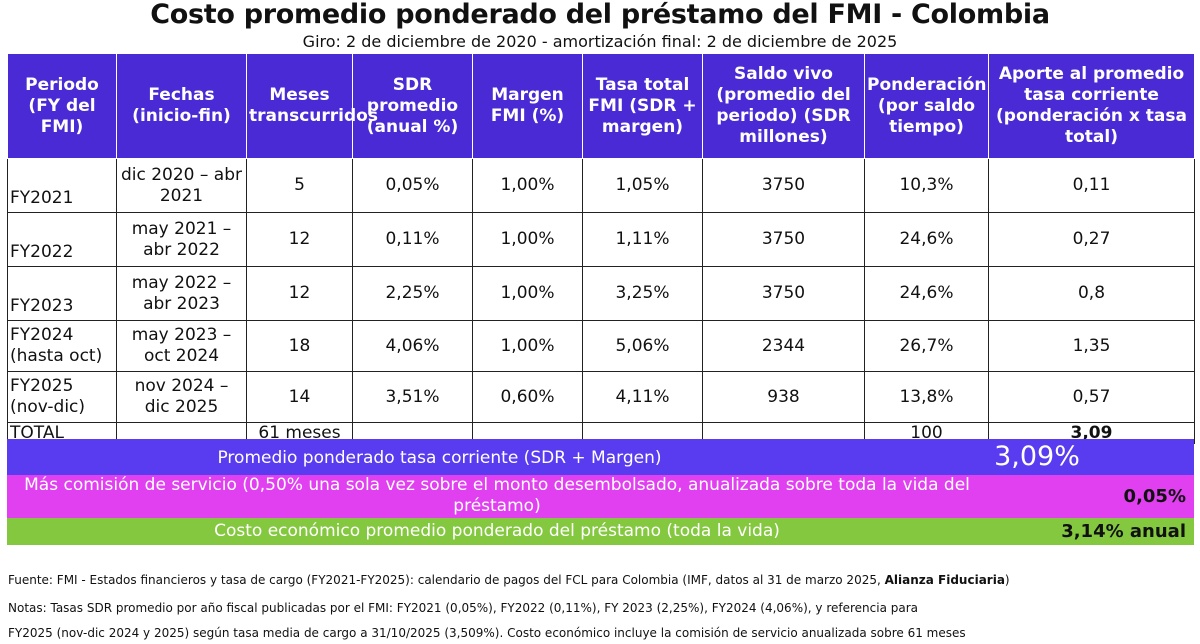 The width and height of the screenshot is (1200, 644). I want to click on header-dates: Fechas (inicio-fin), so click(181, 106).